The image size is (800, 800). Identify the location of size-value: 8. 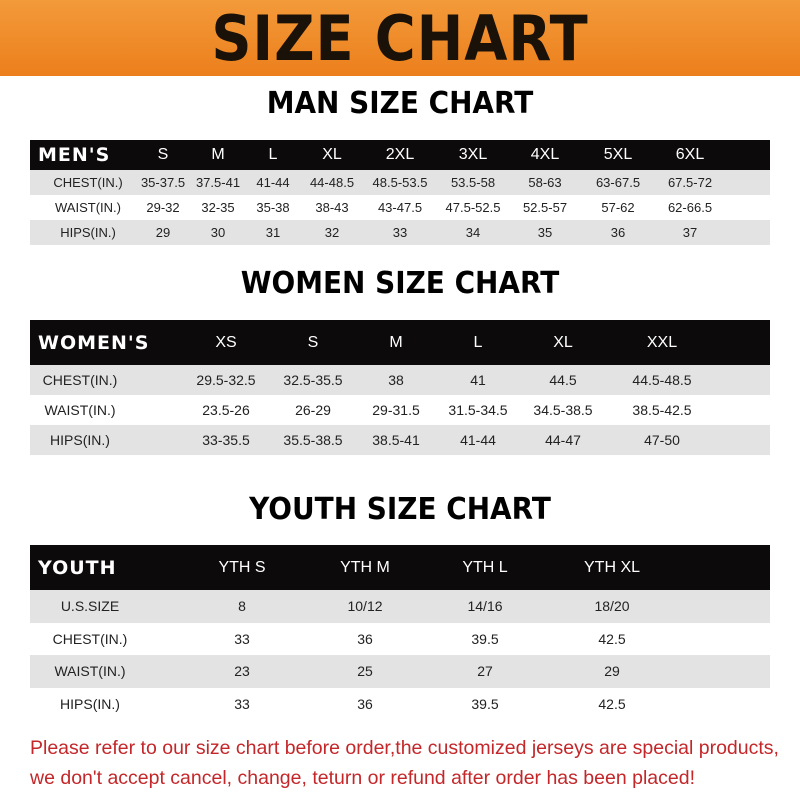
(242, 606).